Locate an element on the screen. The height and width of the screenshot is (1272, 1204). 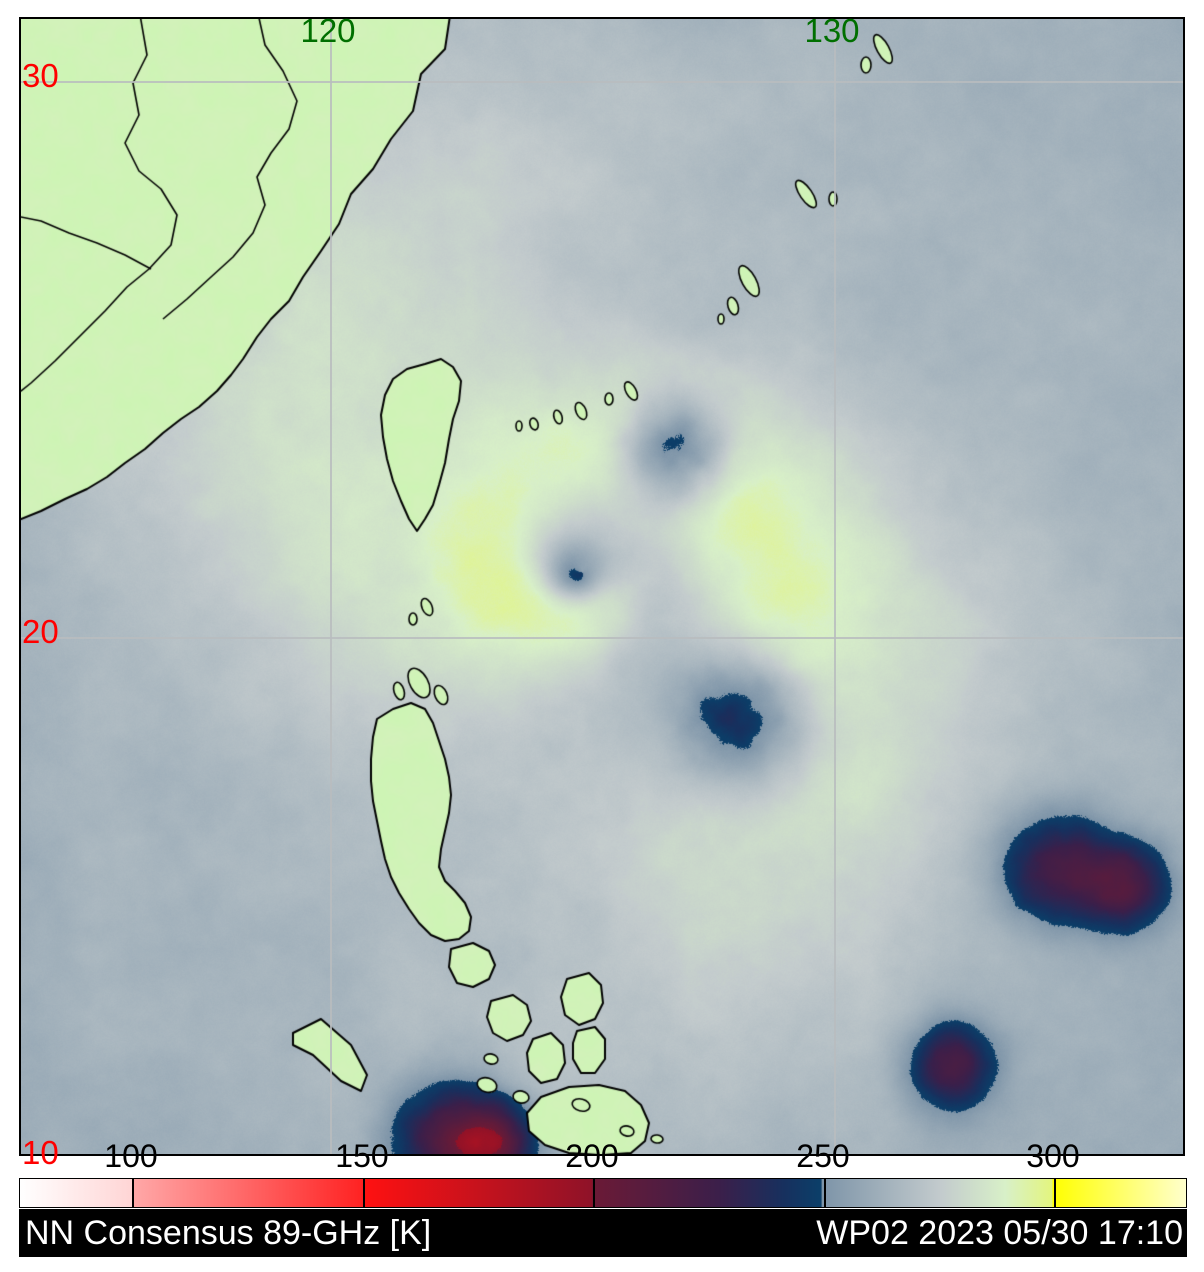
colorbar-tick-labels: 100 150 200 250 300 is located at coordinates (602, 1157).